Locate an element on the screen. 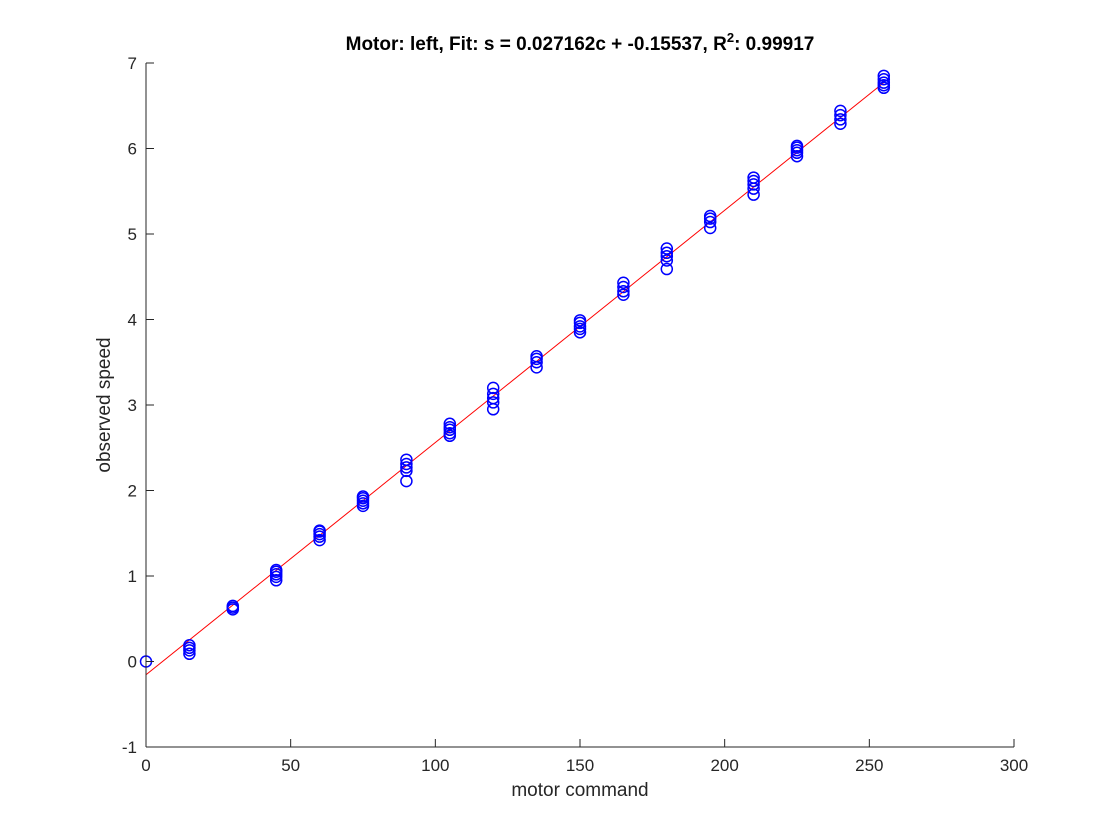  y-tick-label: 4 is located at coordinates (132, 320).